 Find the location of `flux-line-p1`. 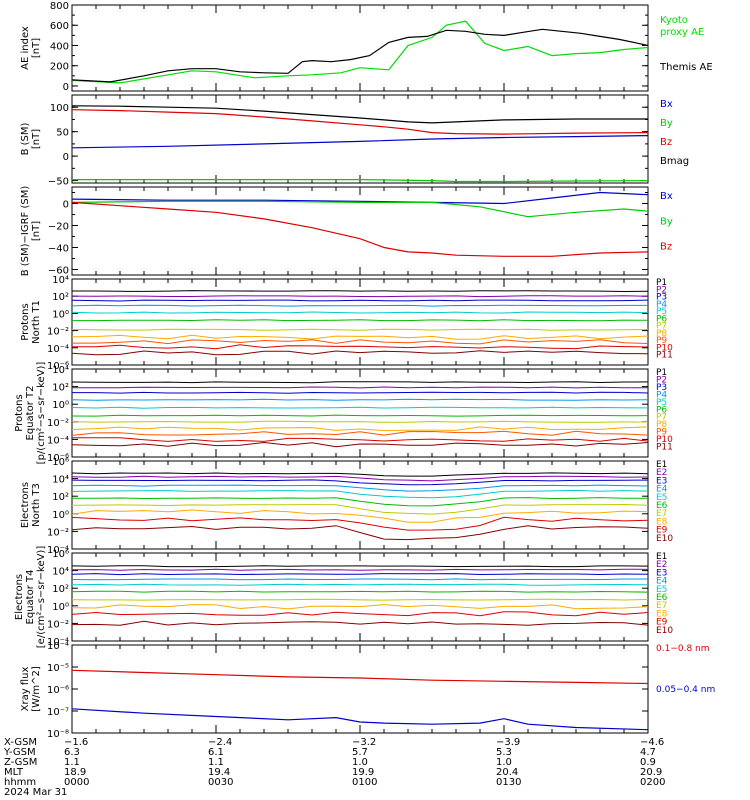

flux-line-p1 is located at coordinates (360, 382).